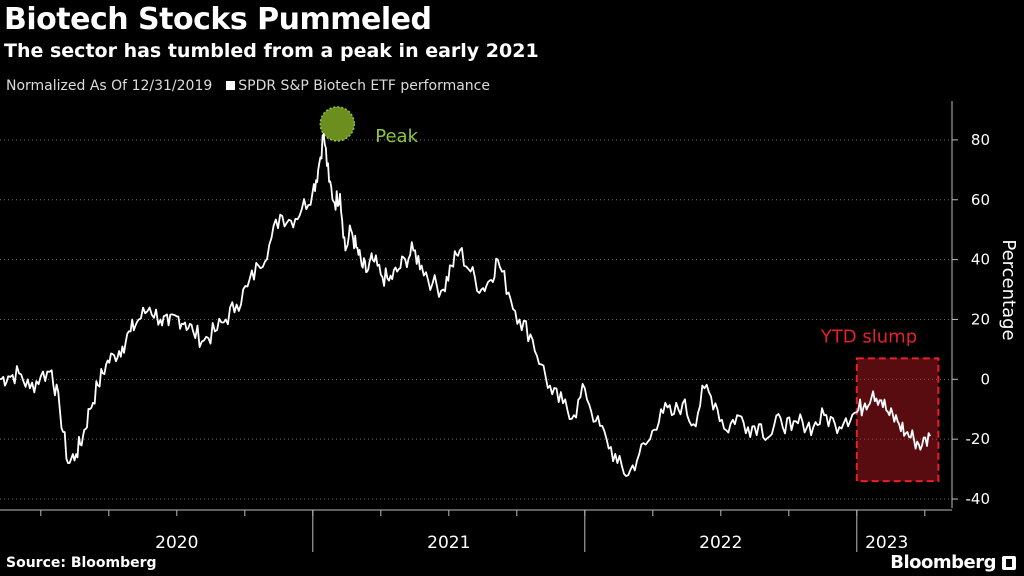  What do you see at coordinates (1008, 289) in the screenshot?
I see `y-axis-label: Percentage` at bounding box center [1008, 289].